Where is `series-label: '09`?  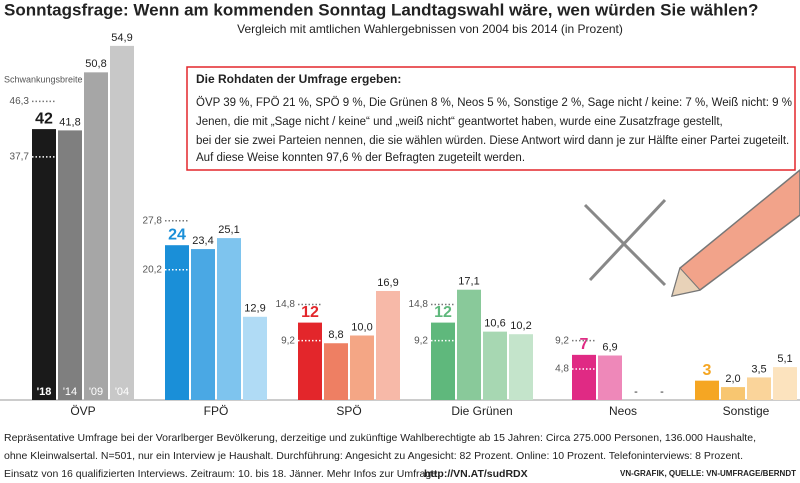
series-label: '09 is located at coordinates (96, 392).